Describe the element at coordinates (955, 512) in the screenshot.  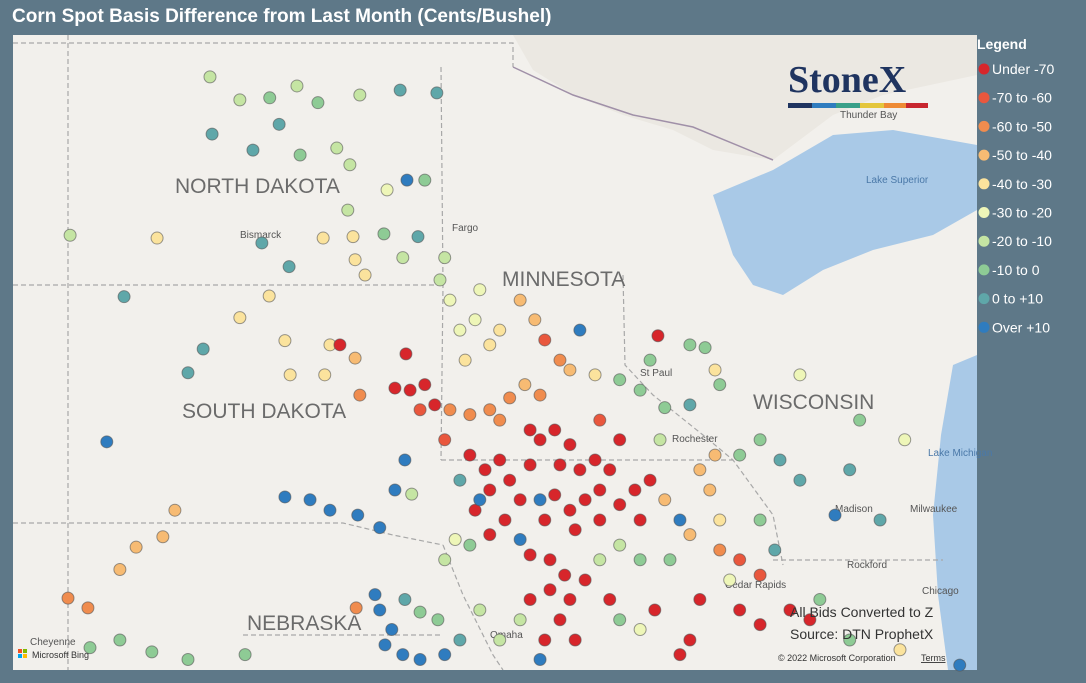
I see `lake-michigan` at that location.